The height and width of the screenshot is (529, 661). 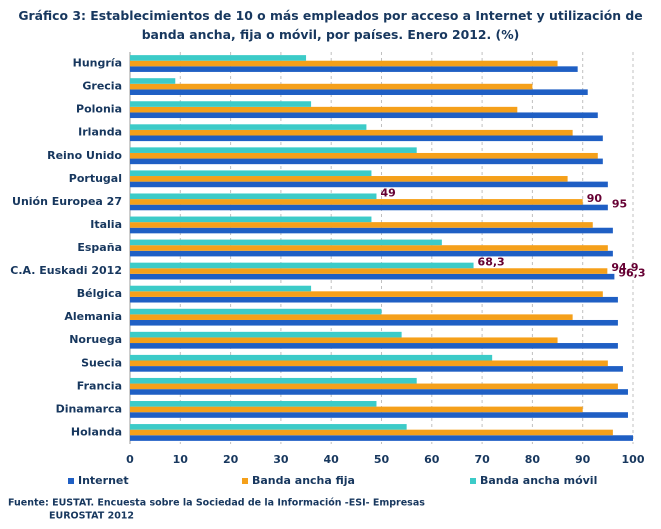 I want to click on x-tick-label: 10, so click(x=181, y=459).